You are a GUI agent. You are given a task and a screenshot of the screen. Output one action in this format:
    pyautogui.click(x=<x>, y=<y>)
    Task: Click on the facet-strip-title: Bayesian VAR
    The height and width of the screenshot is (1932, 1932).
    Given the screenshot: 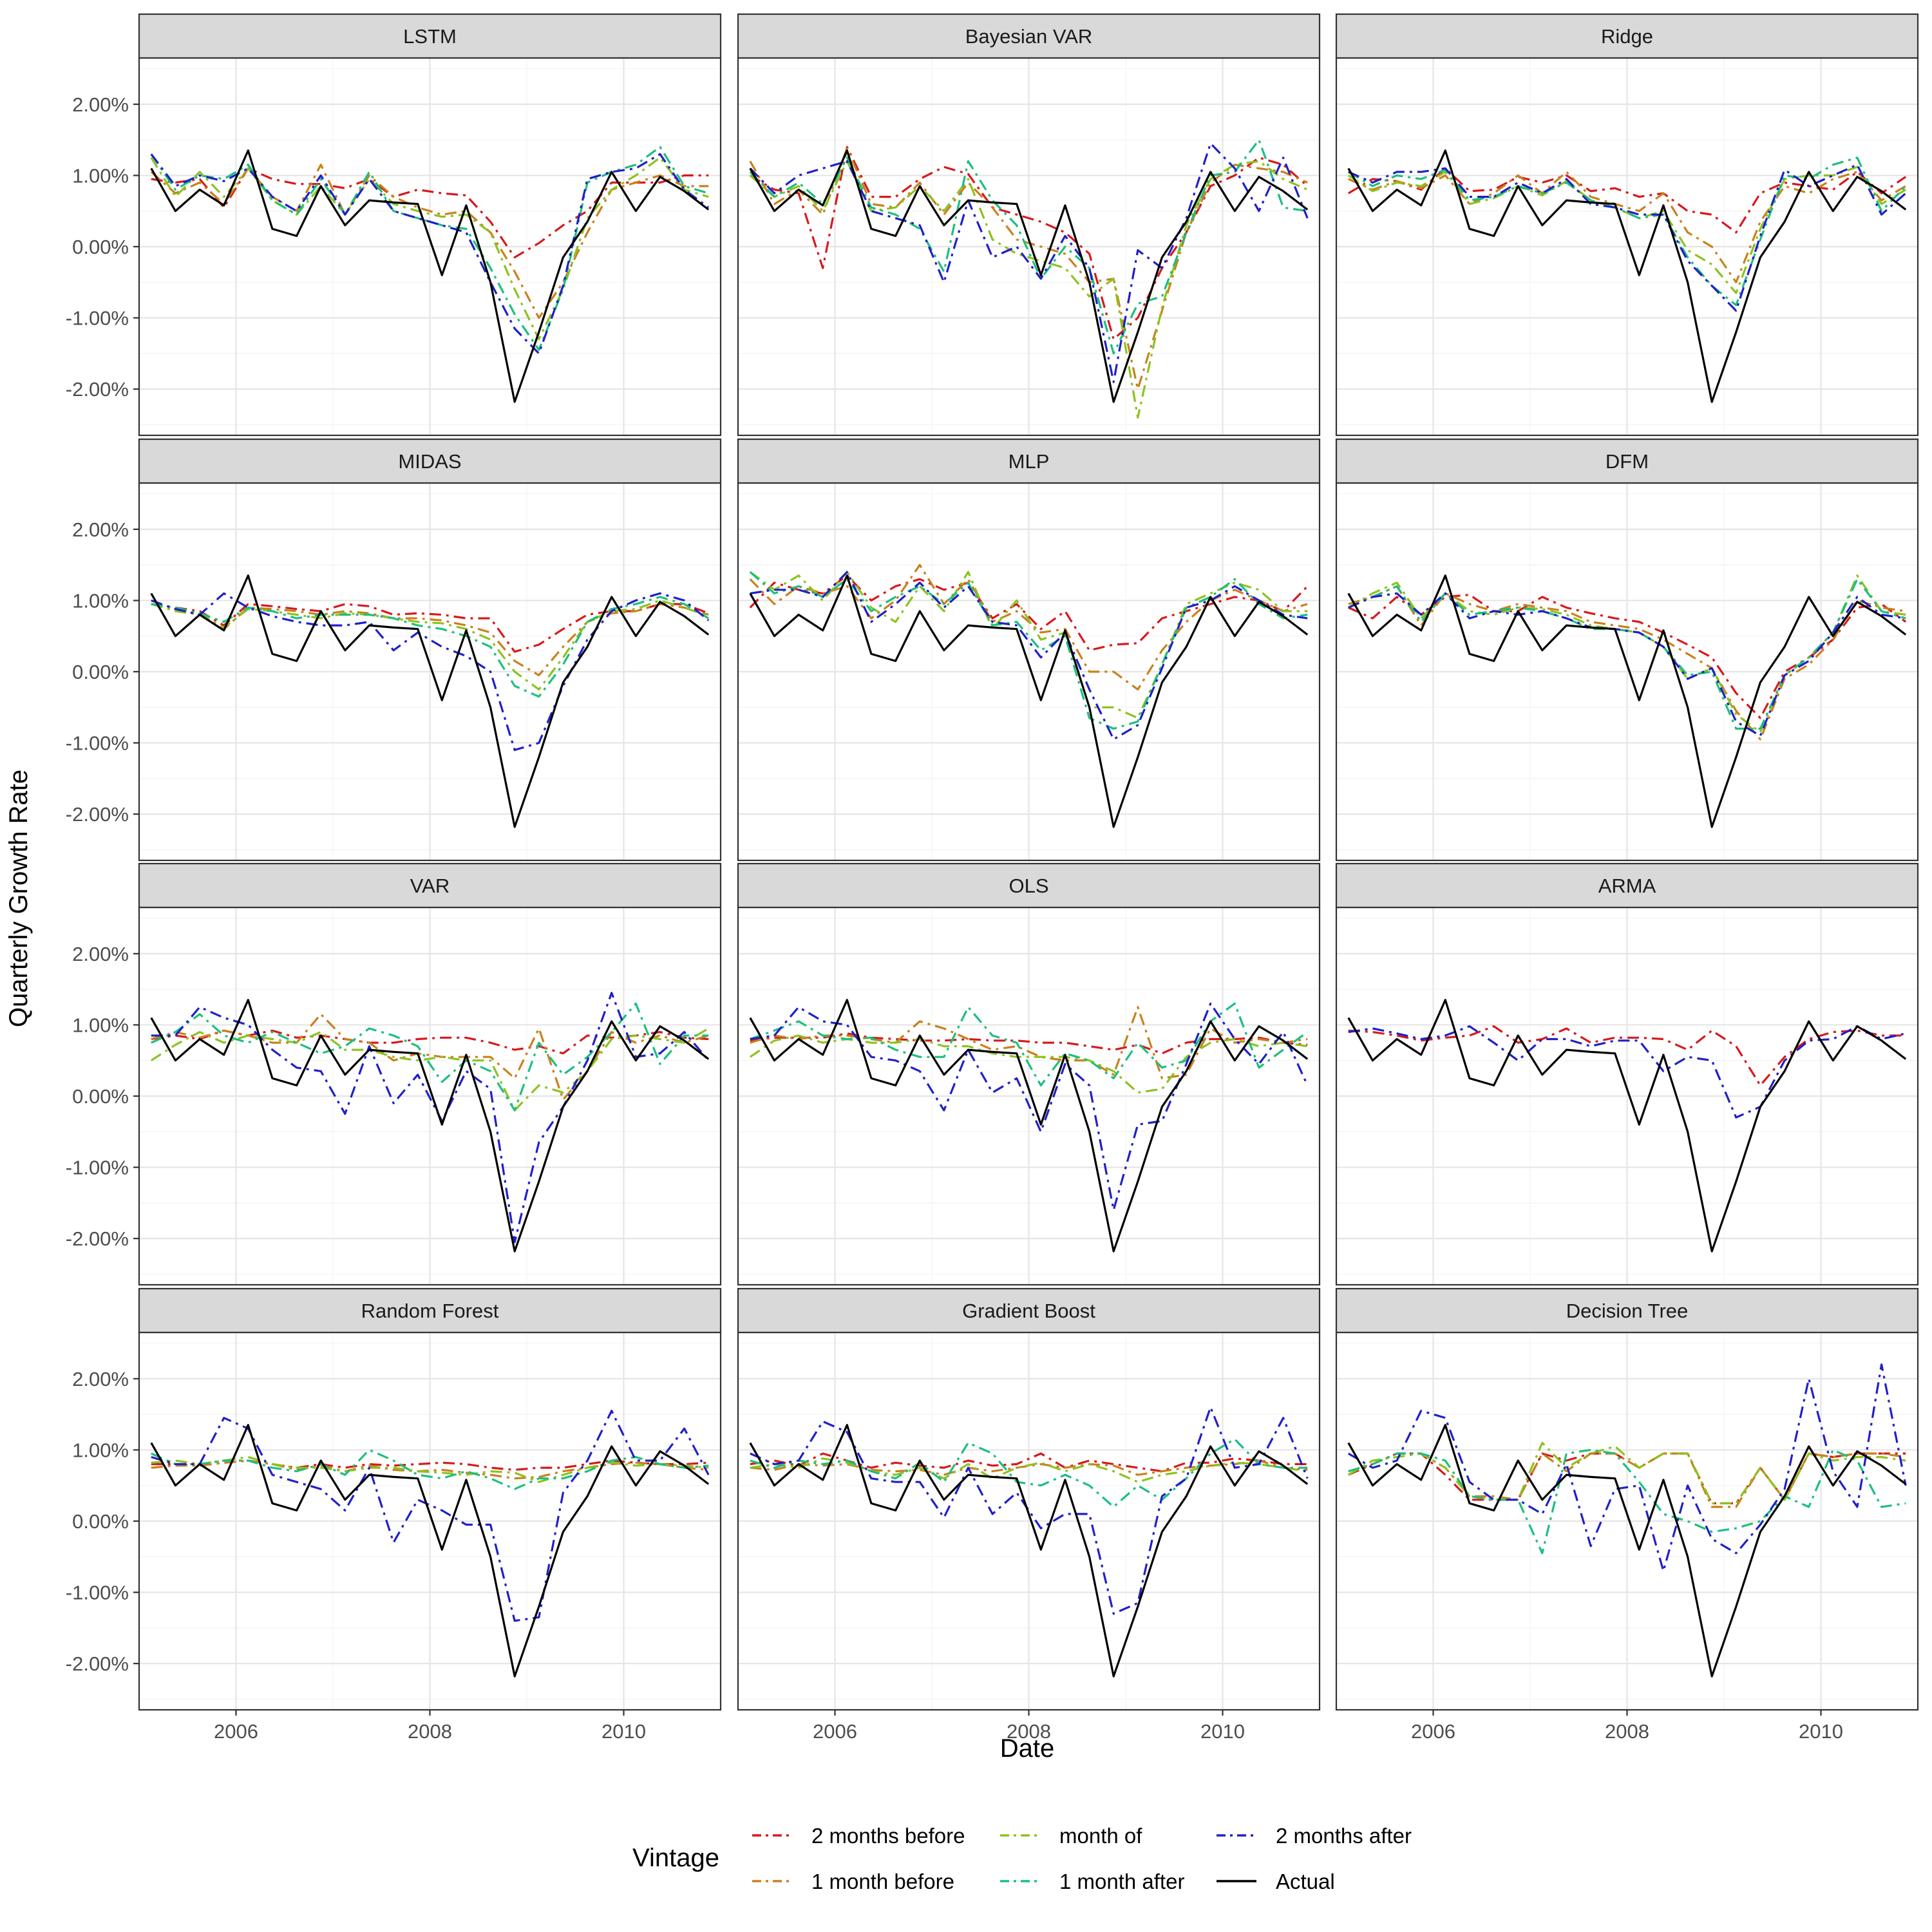 What is the action you would take?
    pyautogui.click(x=1029, y=36)
    